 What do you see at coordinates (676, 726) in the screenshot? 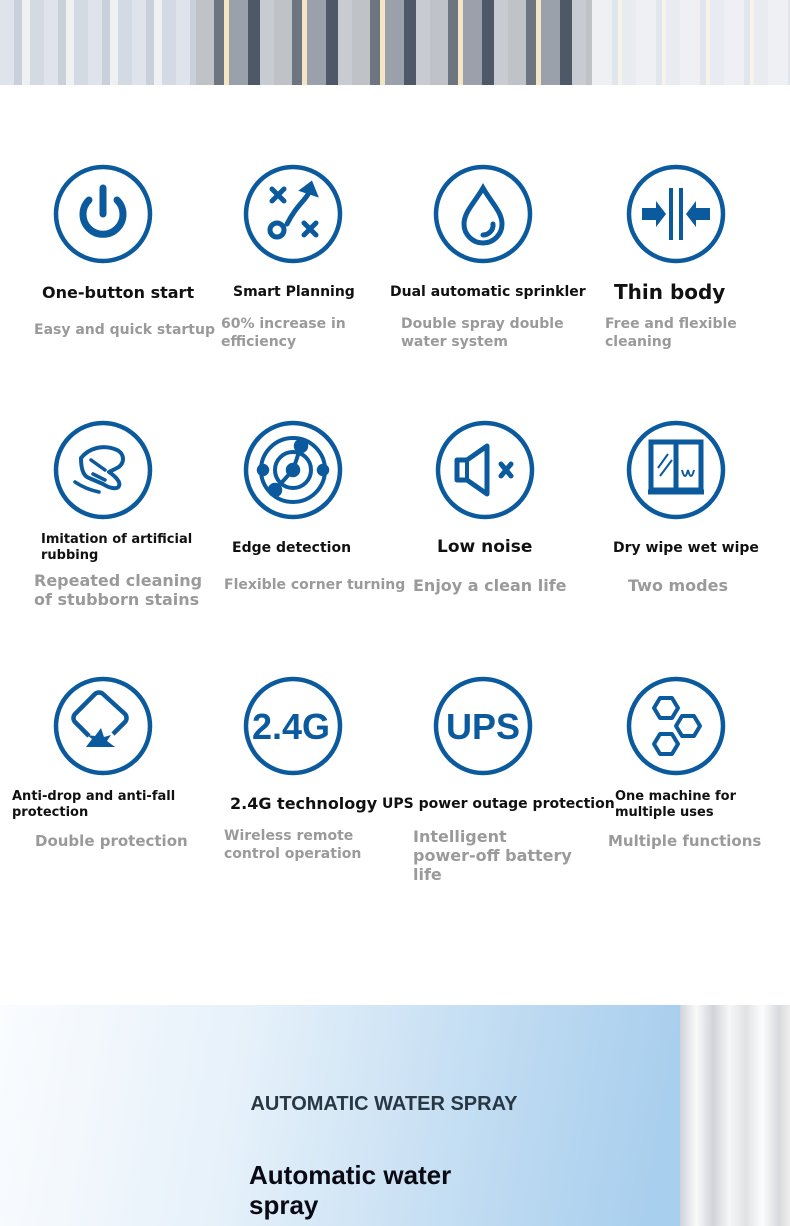
I see `hexagons-icon` at bounding box center [676, 726].